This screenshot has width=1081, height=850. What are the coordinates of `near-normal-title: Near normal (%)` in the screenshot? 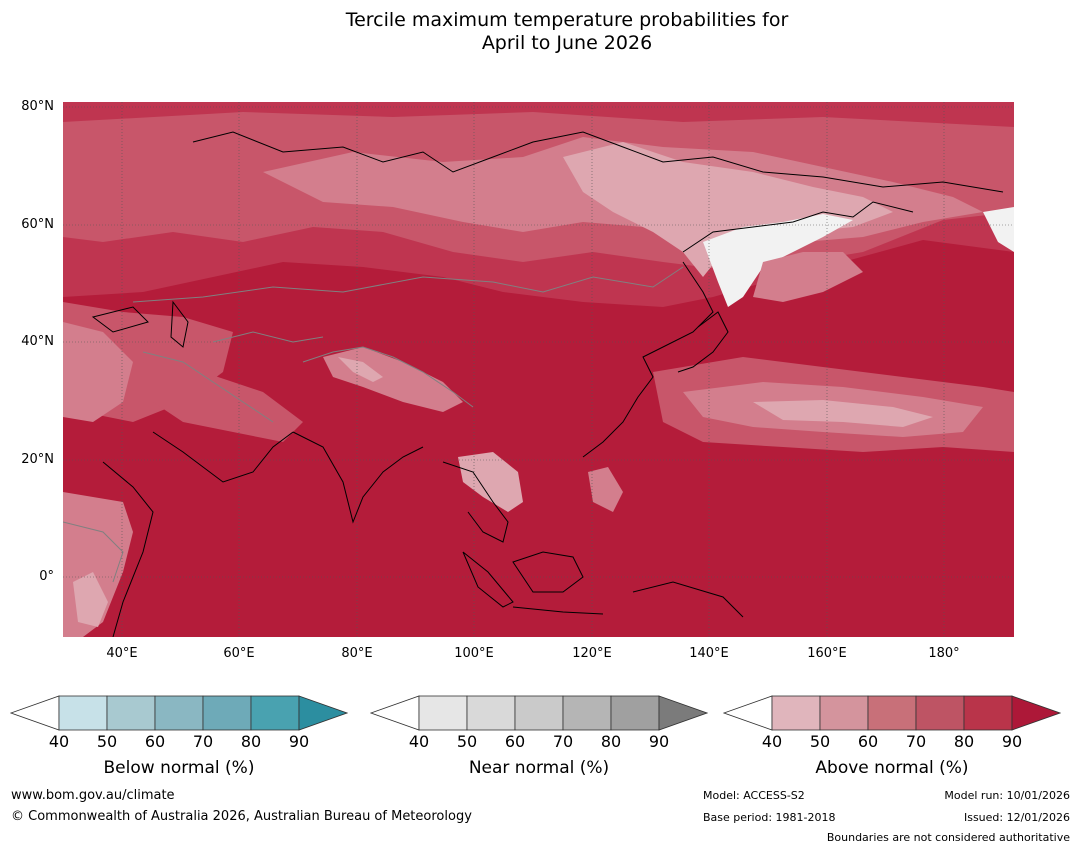 It's located at (539, 768).